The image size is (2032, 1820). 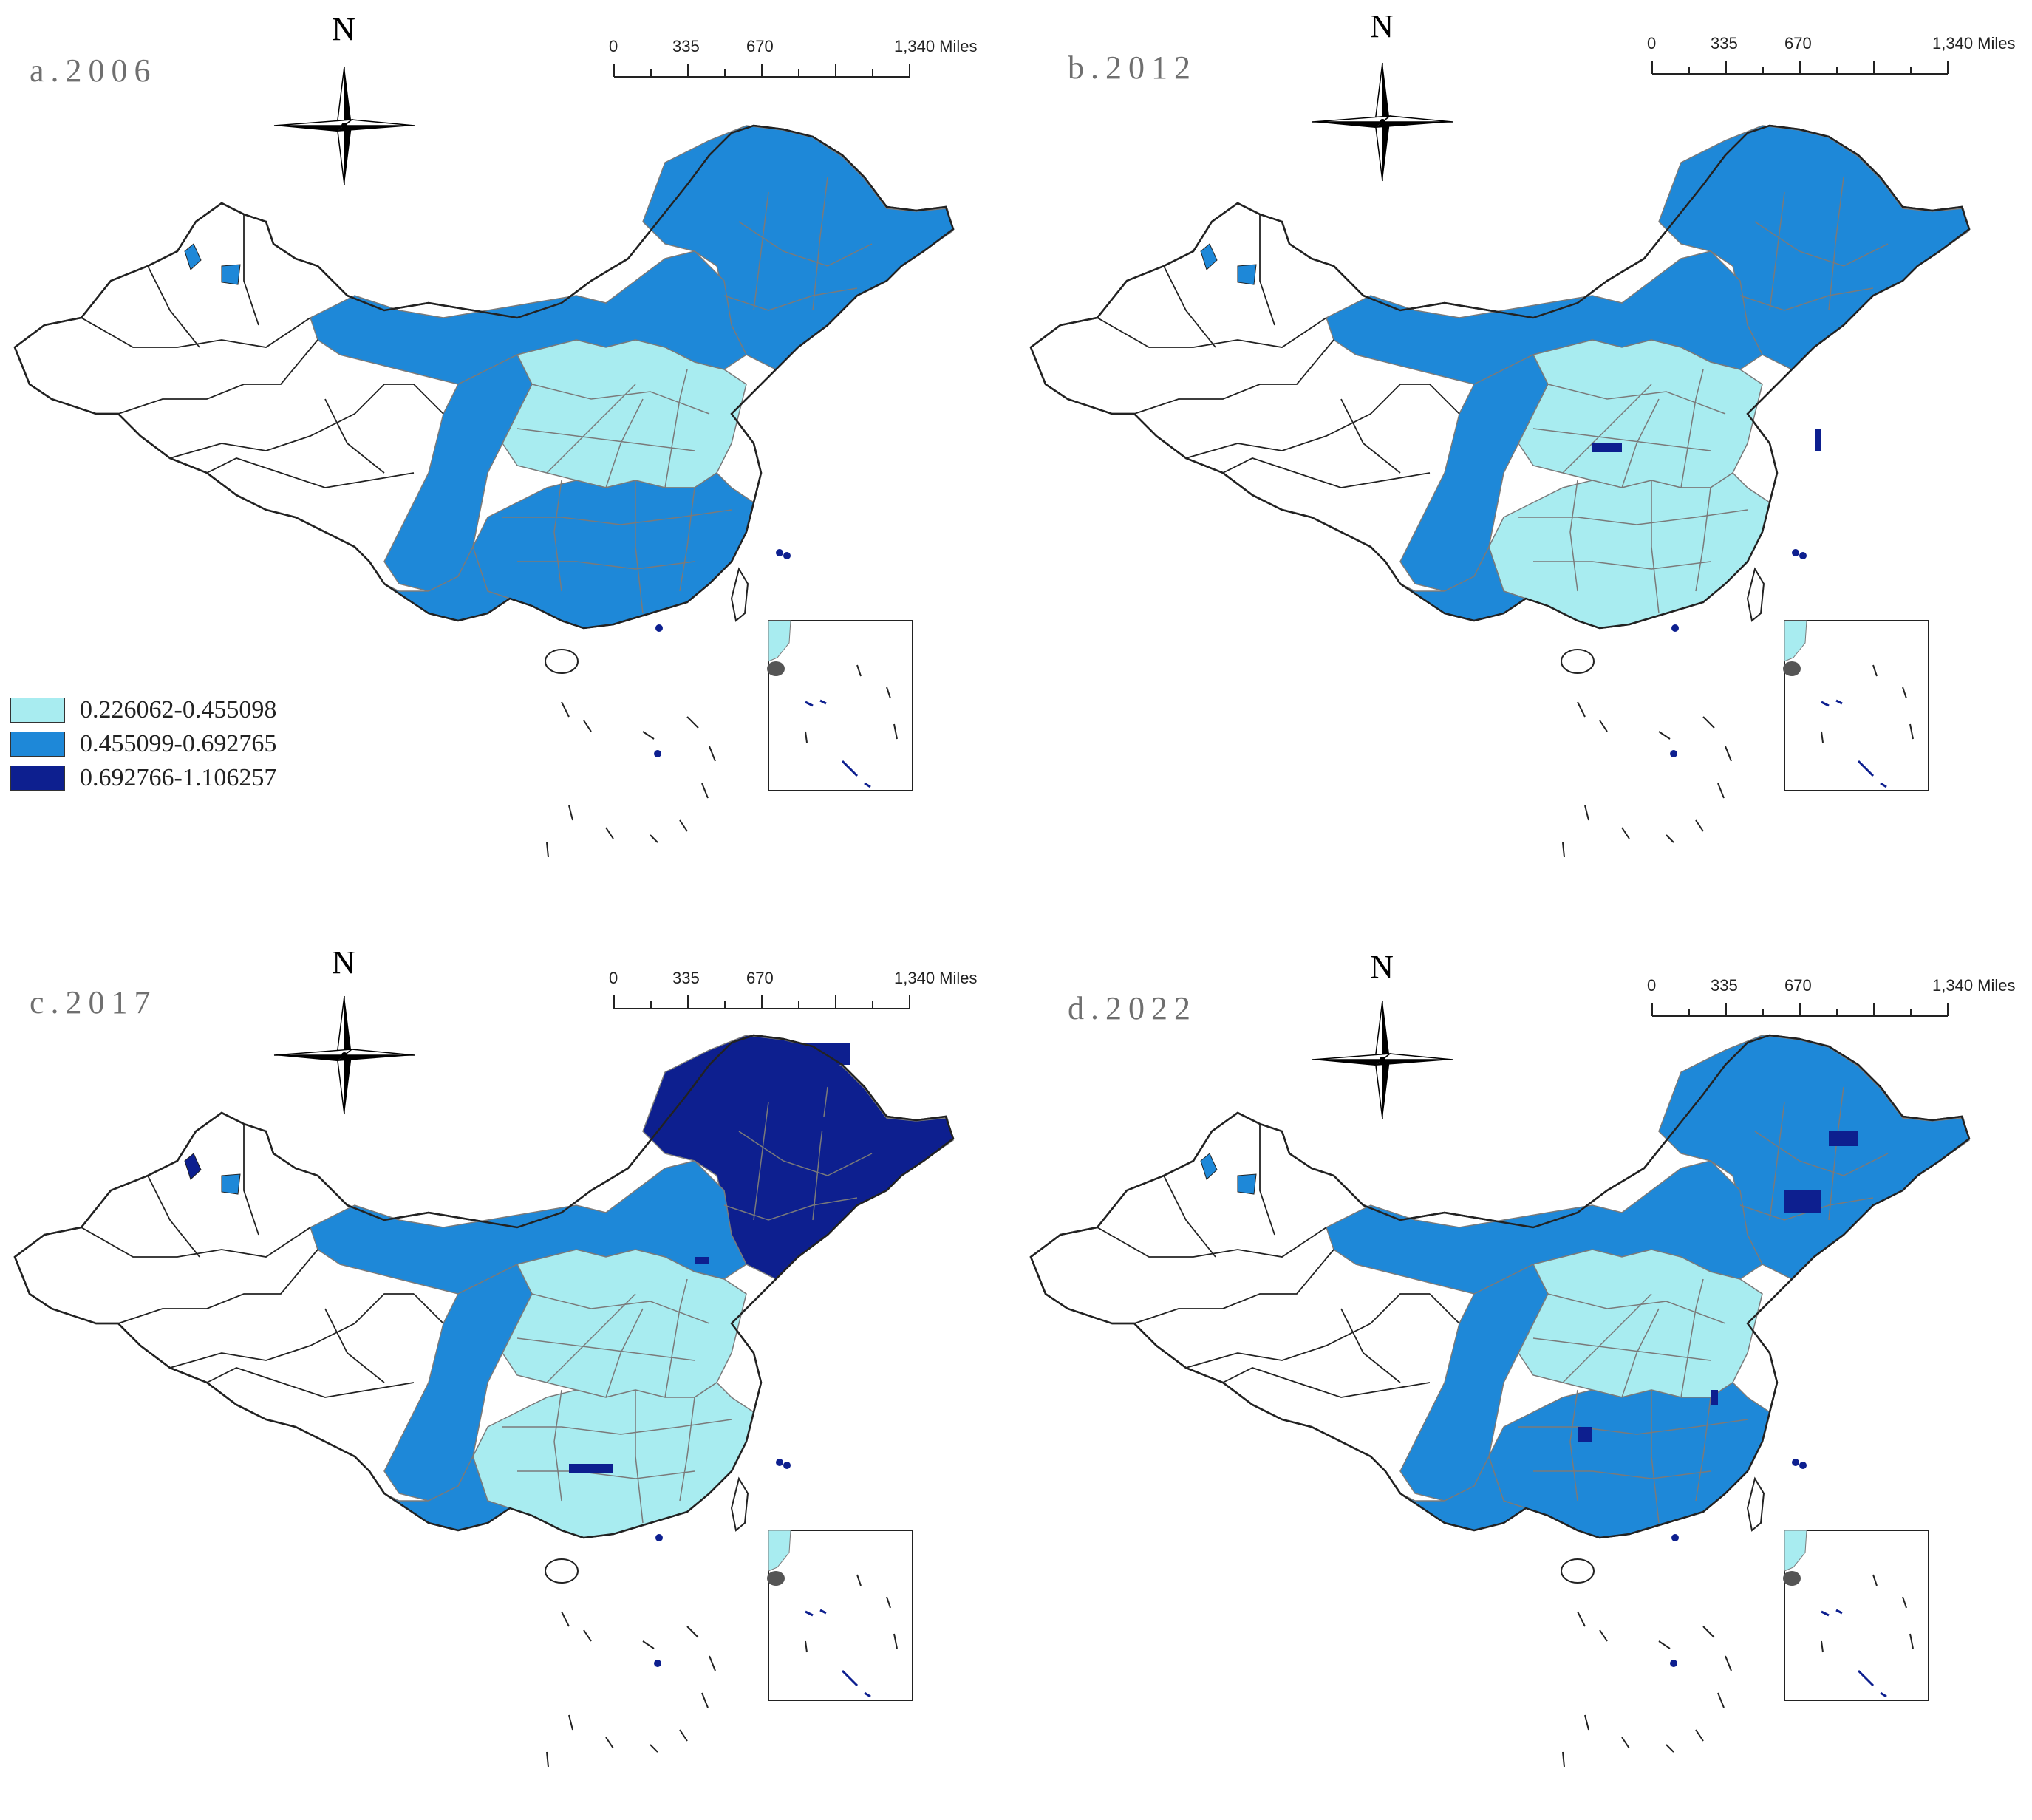 What do you see at coordinates (1132, 68) in the screenshot?
I see `panel-title-b: b.2012` at bounding box center [1132, 68].